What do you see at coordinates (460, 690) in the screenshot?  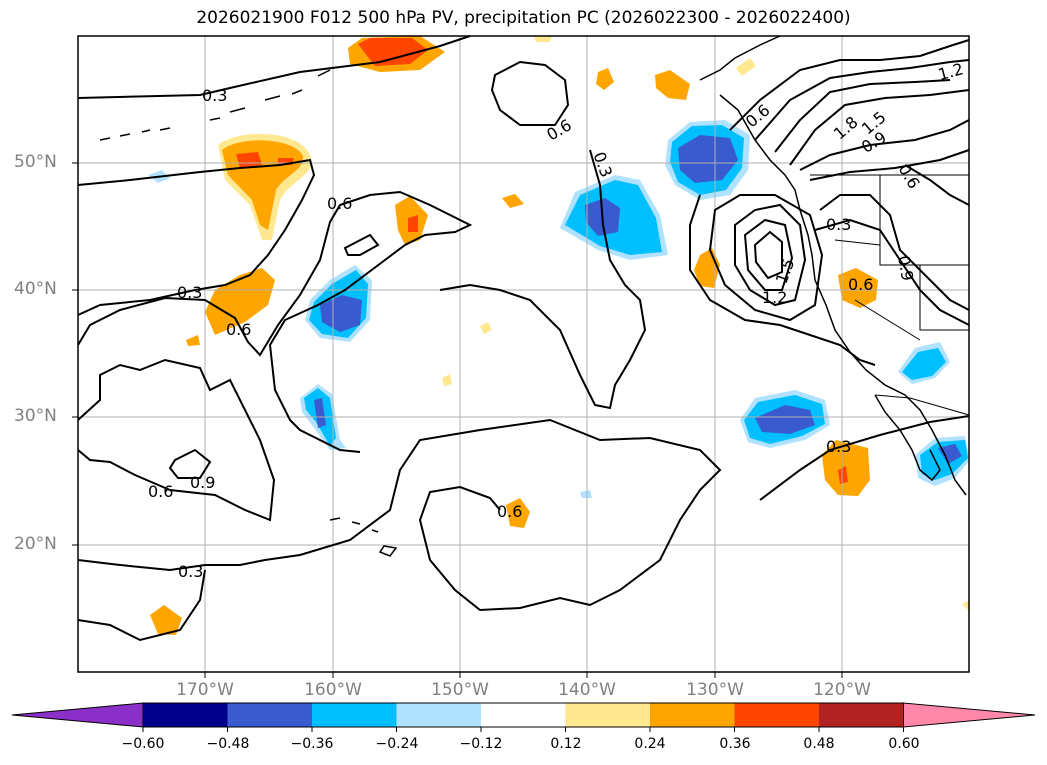 I see `lon-label: 150°W` at bounding box center [460, 690].